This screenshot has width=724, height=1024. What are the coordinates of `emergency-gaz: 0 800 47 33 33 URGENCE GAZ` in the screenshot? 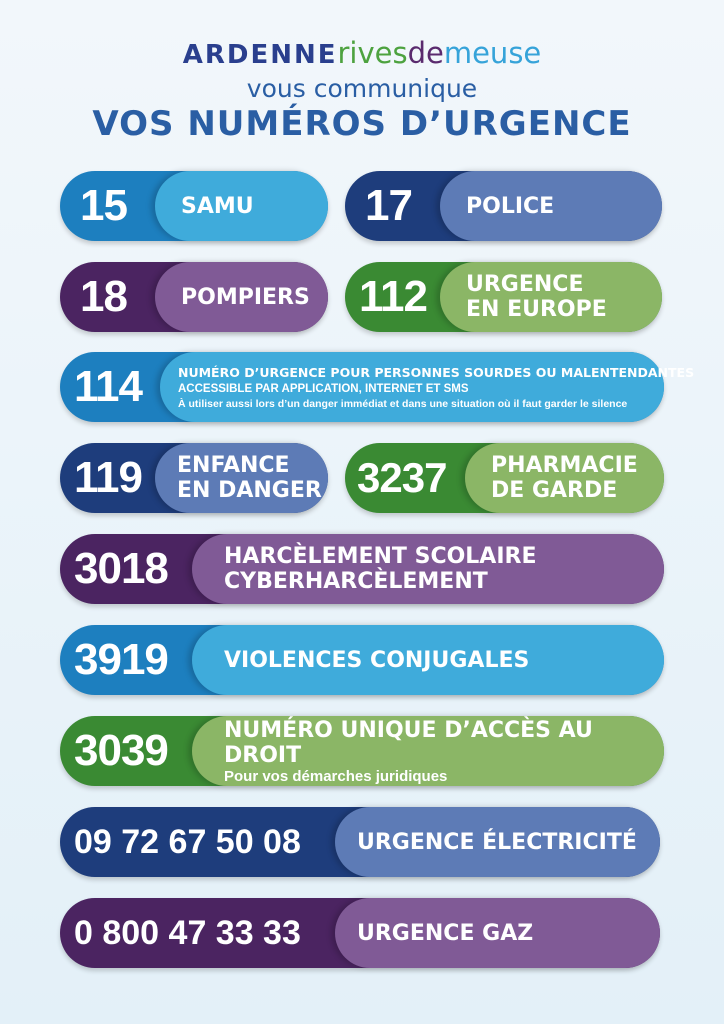 It's located at (360, 933).